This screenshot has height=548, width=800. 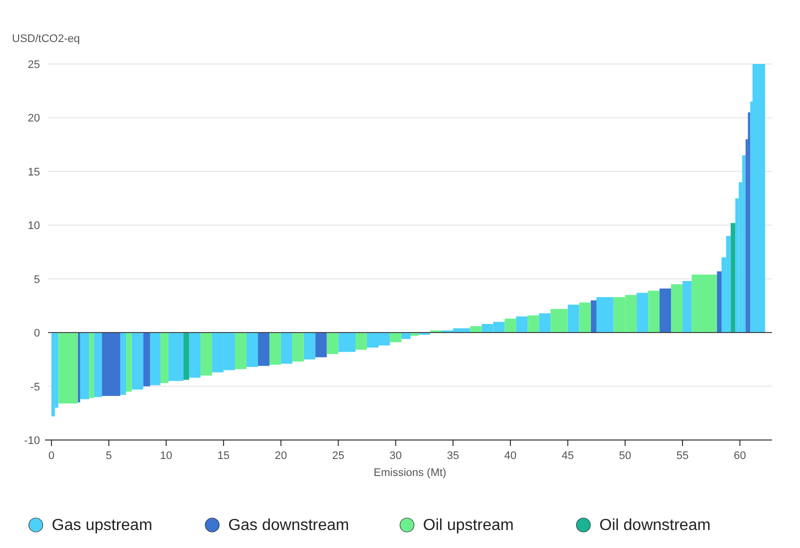 What do you see at coordinates (46, 39) in the screenshot?
I see `y-axis-title: USD/tCO2-eq` at bounding box center [46, 39].